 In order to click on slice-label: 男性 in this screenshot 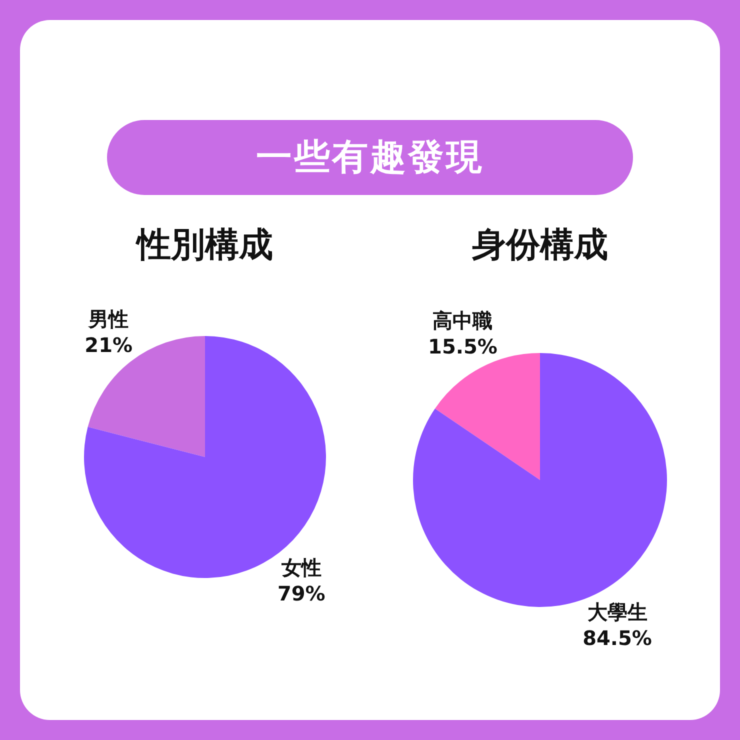, I will do `click(108, 318)`.